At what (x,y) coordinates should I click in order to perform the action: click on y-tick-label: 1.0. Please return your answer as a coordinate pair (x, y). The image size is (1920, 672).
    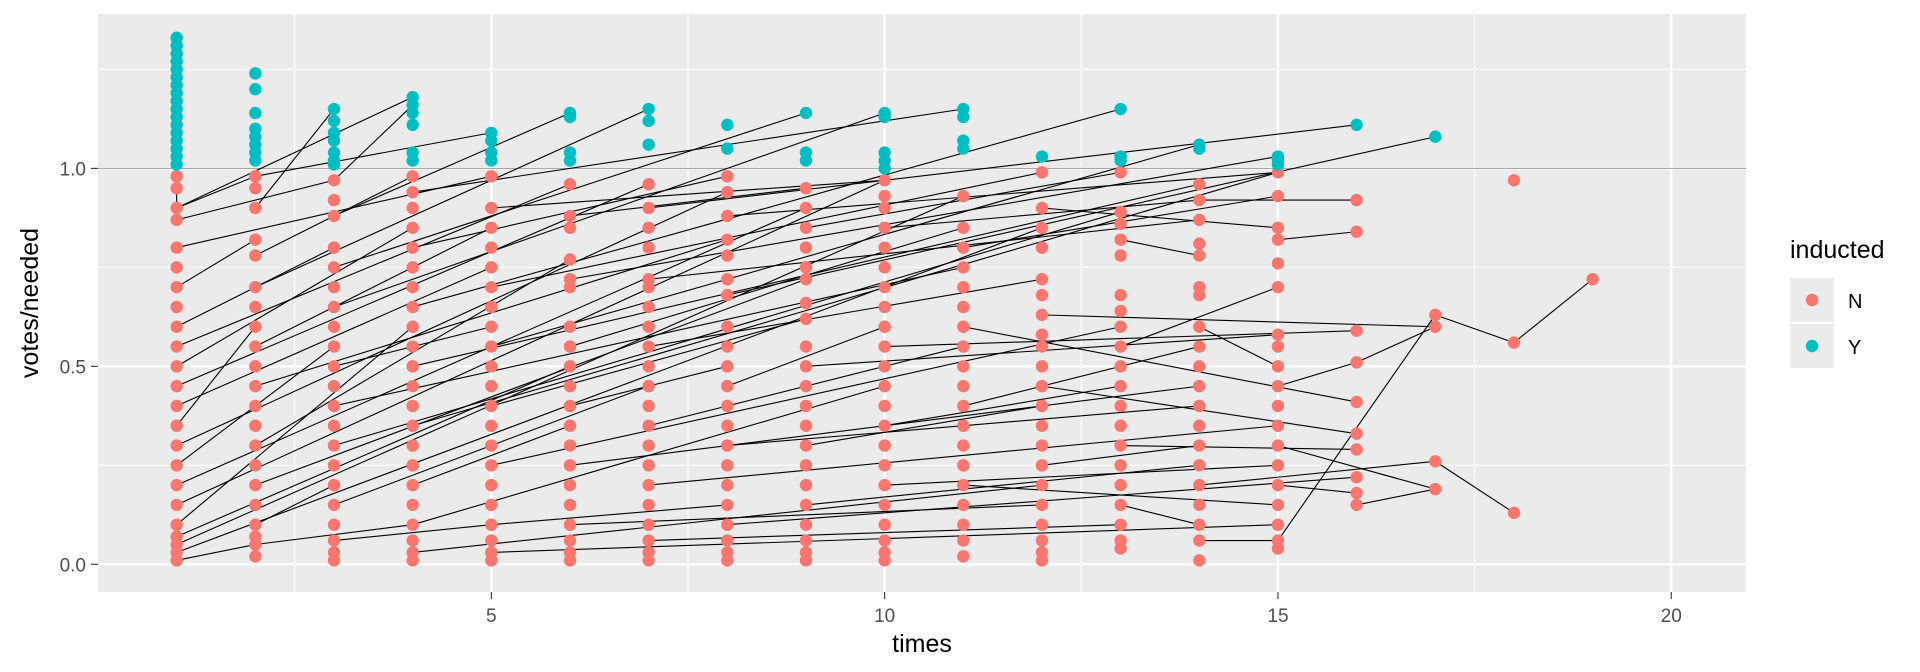
    Looking at the image, I should click on (73, 169).